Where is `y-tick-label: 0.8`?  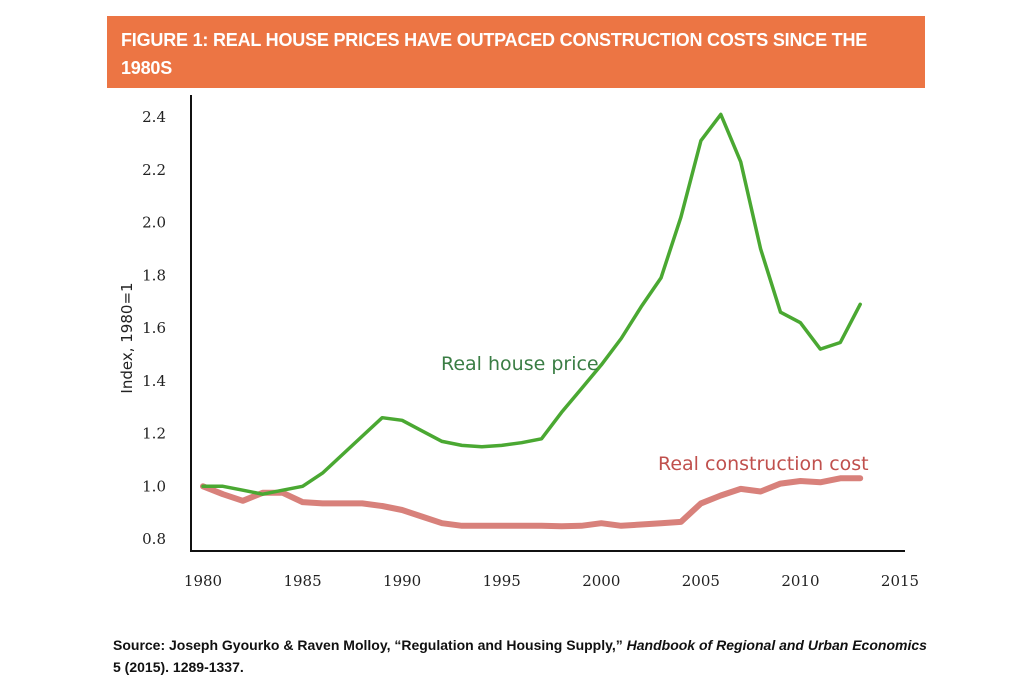
y-tick-label: 0.8 is located at coordinates (154, 539).